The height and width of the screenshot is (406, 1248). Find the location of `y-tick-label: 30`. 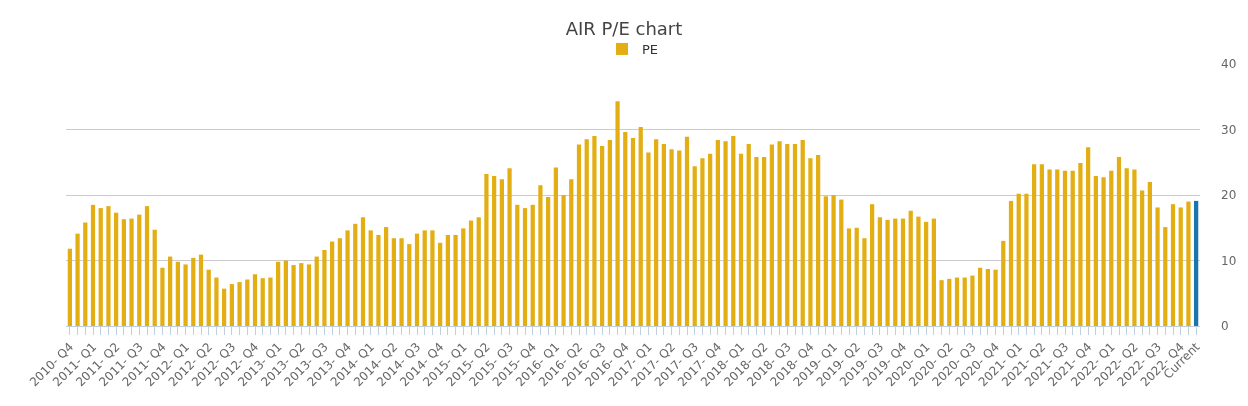

y-tick-label: 30 is located at coordinates (1229, 129).